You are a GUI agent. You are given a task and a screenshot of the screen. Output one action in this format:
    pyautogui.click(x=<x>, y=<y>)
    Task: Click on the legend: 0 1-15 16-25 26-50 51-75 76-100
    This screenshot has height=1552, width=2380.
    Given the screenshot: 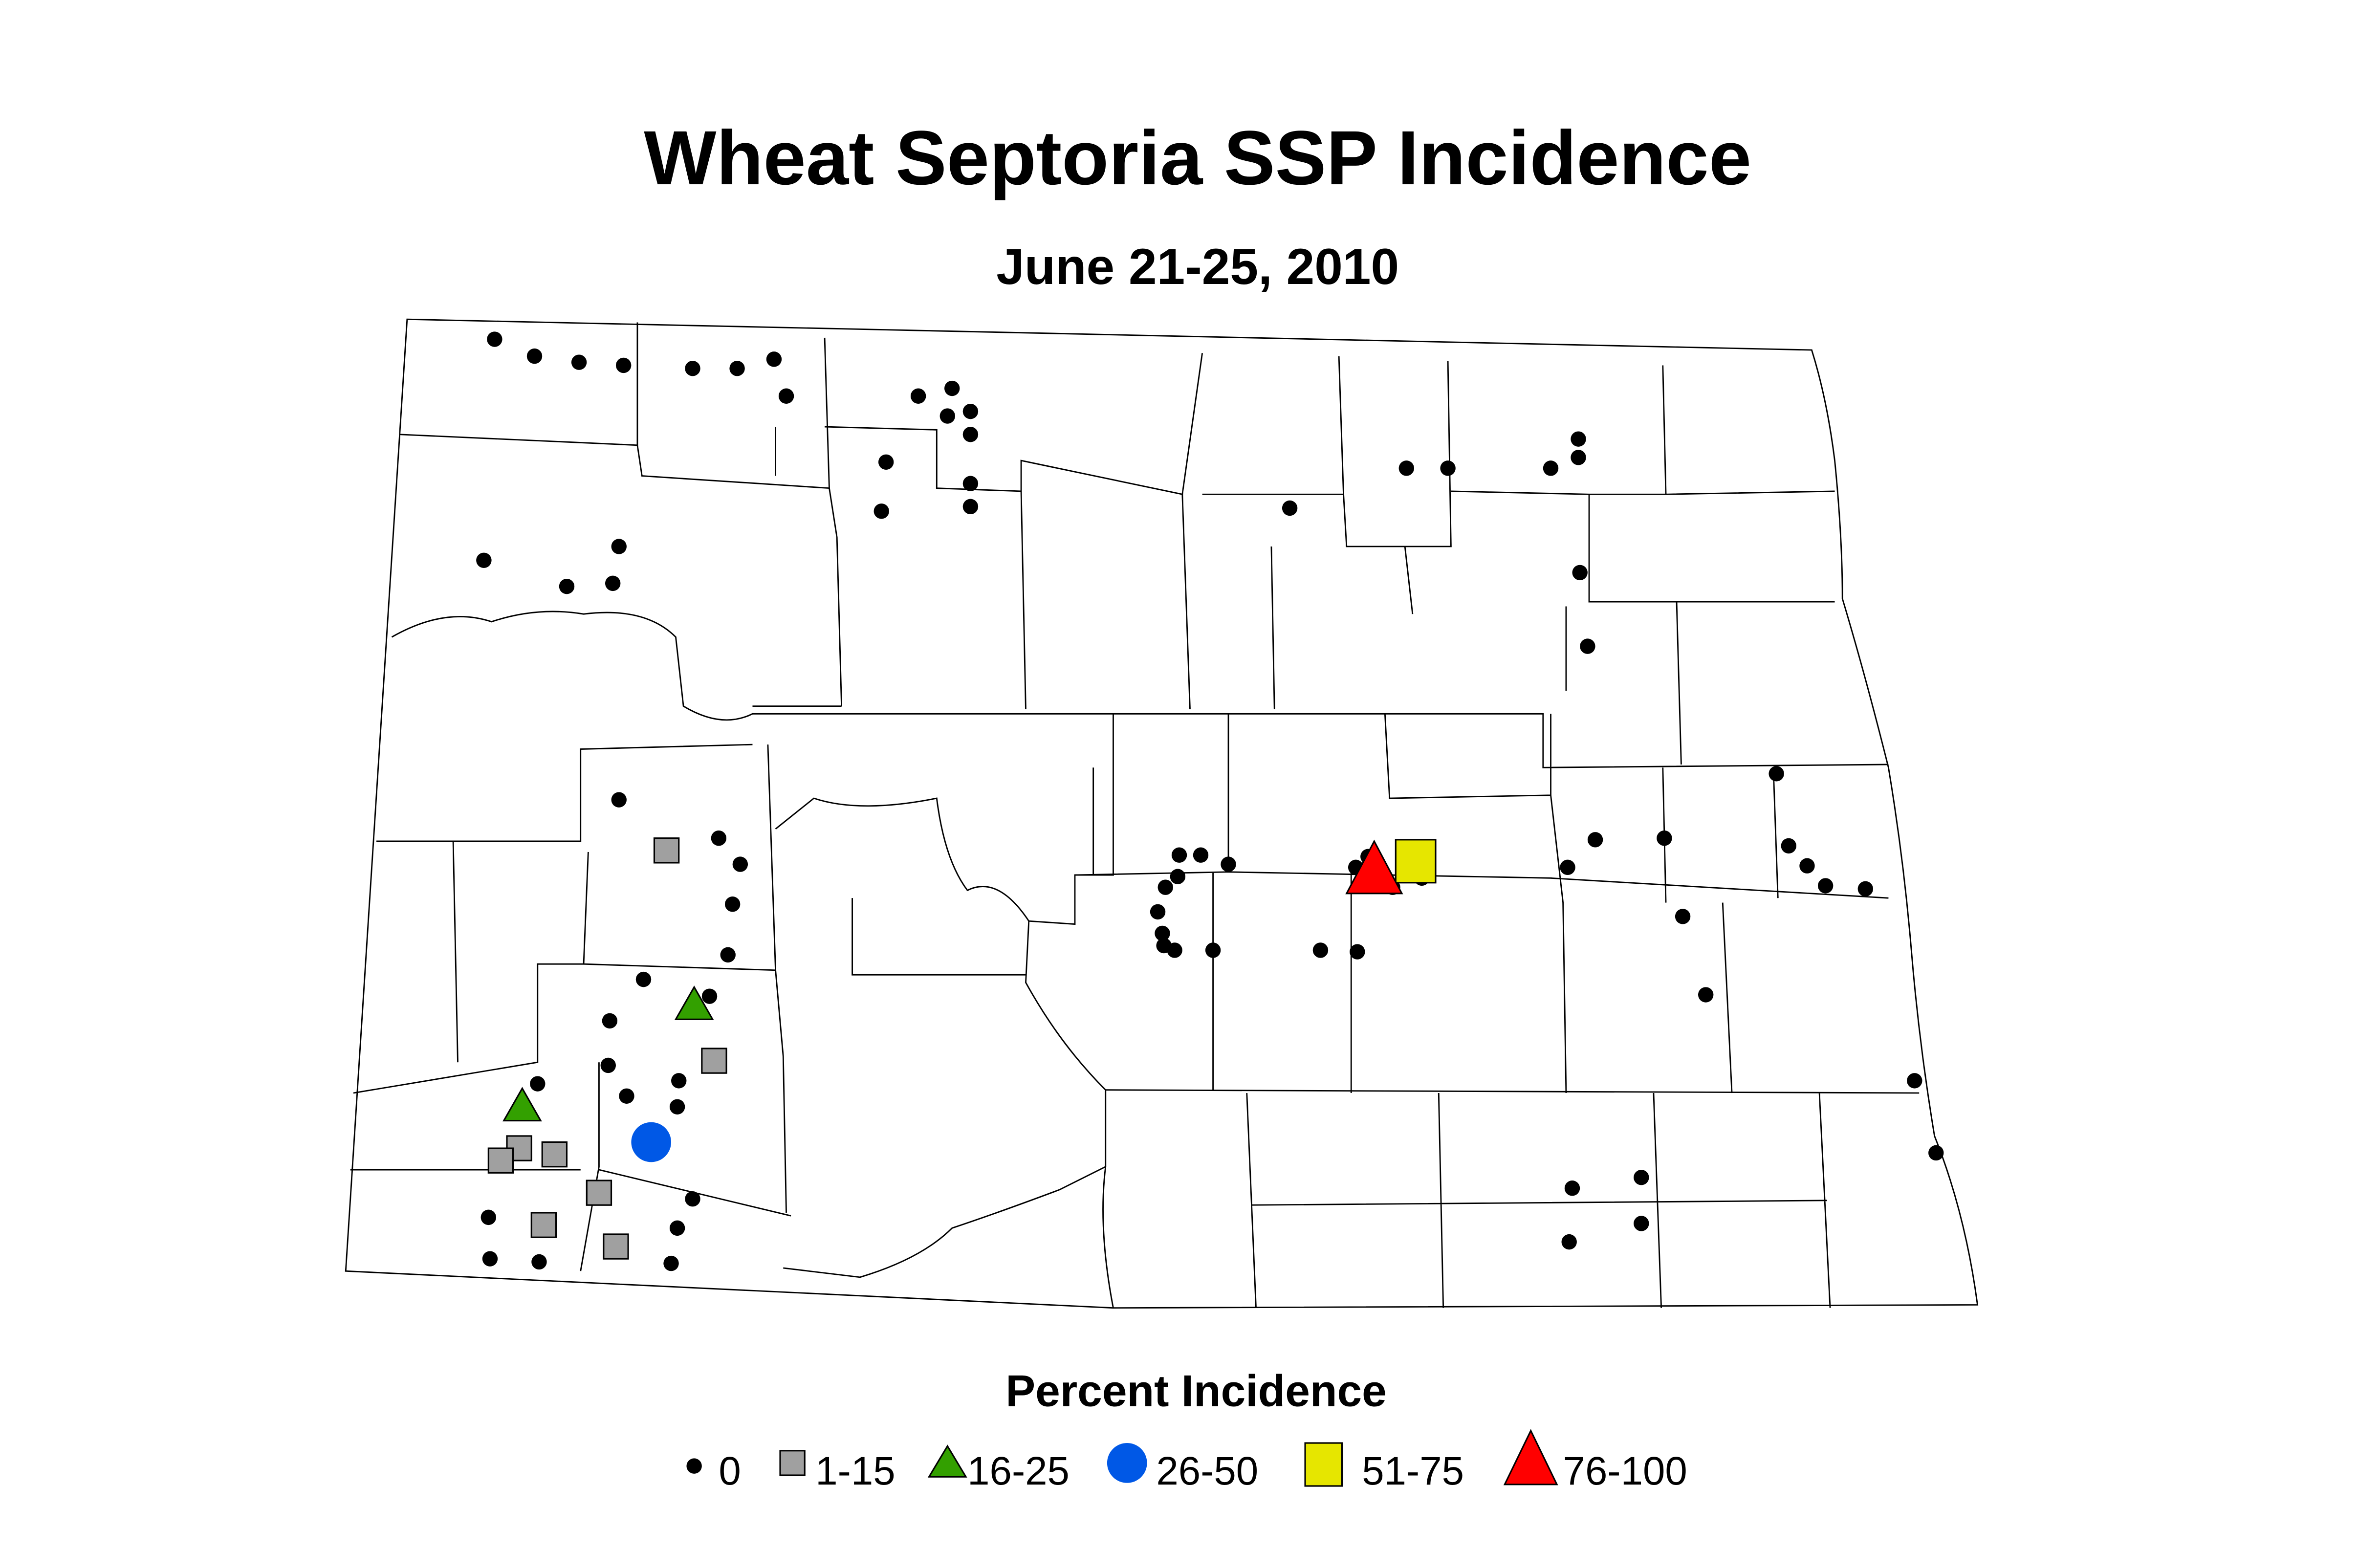 What is the action you would take?
    pyautogui.click(x=1186, y=1461)
    